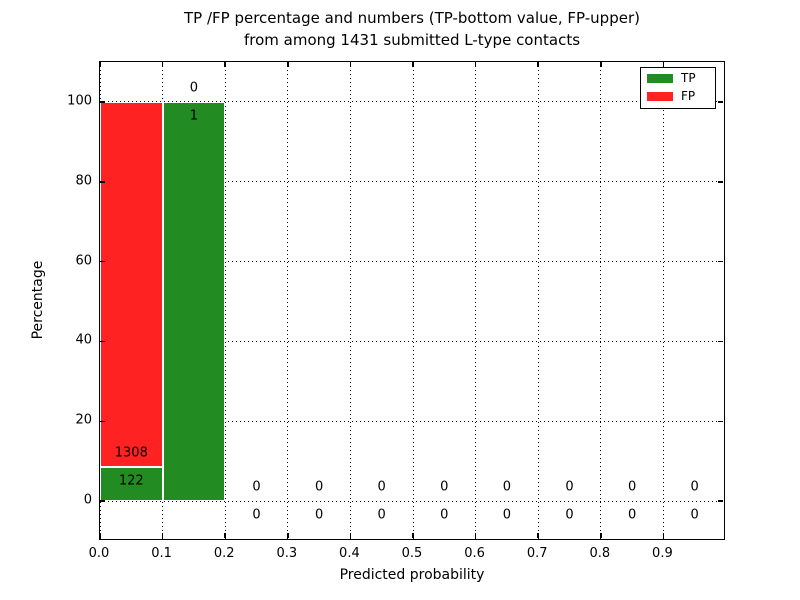 The height and width of the screenshot is (600, 800). I want to click on x-tick-label: 0.3, so click(287, 553).